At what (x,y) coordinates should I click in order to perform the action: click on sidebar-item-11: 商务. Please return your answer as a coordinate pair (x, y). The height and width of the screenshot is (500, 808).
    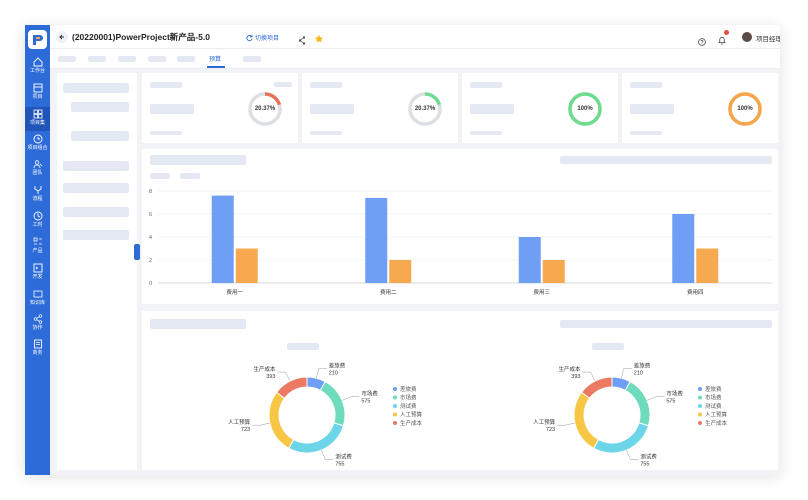
    Looking at the image, I should click on (37, 349).